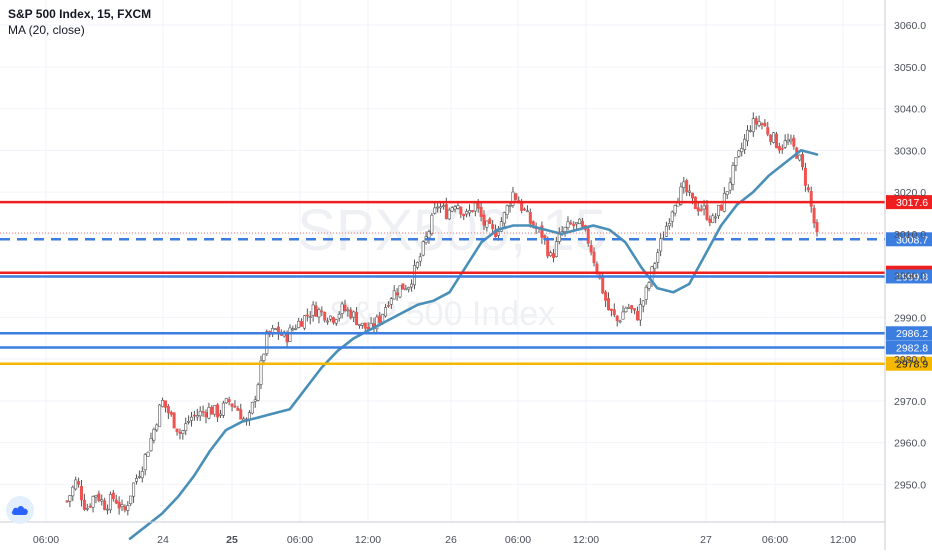 This screenshot has height=555, width=932. Describe the element at coordinates (912, 348) in the screenshot. I see `level-price-label: 2982.8` at that location.